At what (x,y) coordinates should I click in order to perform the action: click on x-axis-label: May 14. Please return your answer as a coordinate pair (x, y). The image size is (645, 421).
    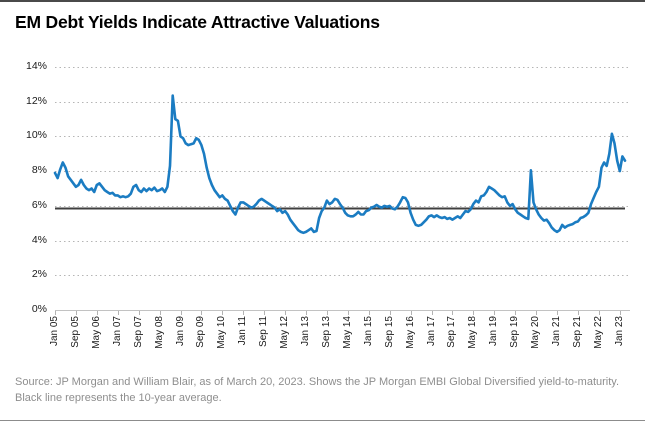
    Looking at the image, I should click on (347, 332).